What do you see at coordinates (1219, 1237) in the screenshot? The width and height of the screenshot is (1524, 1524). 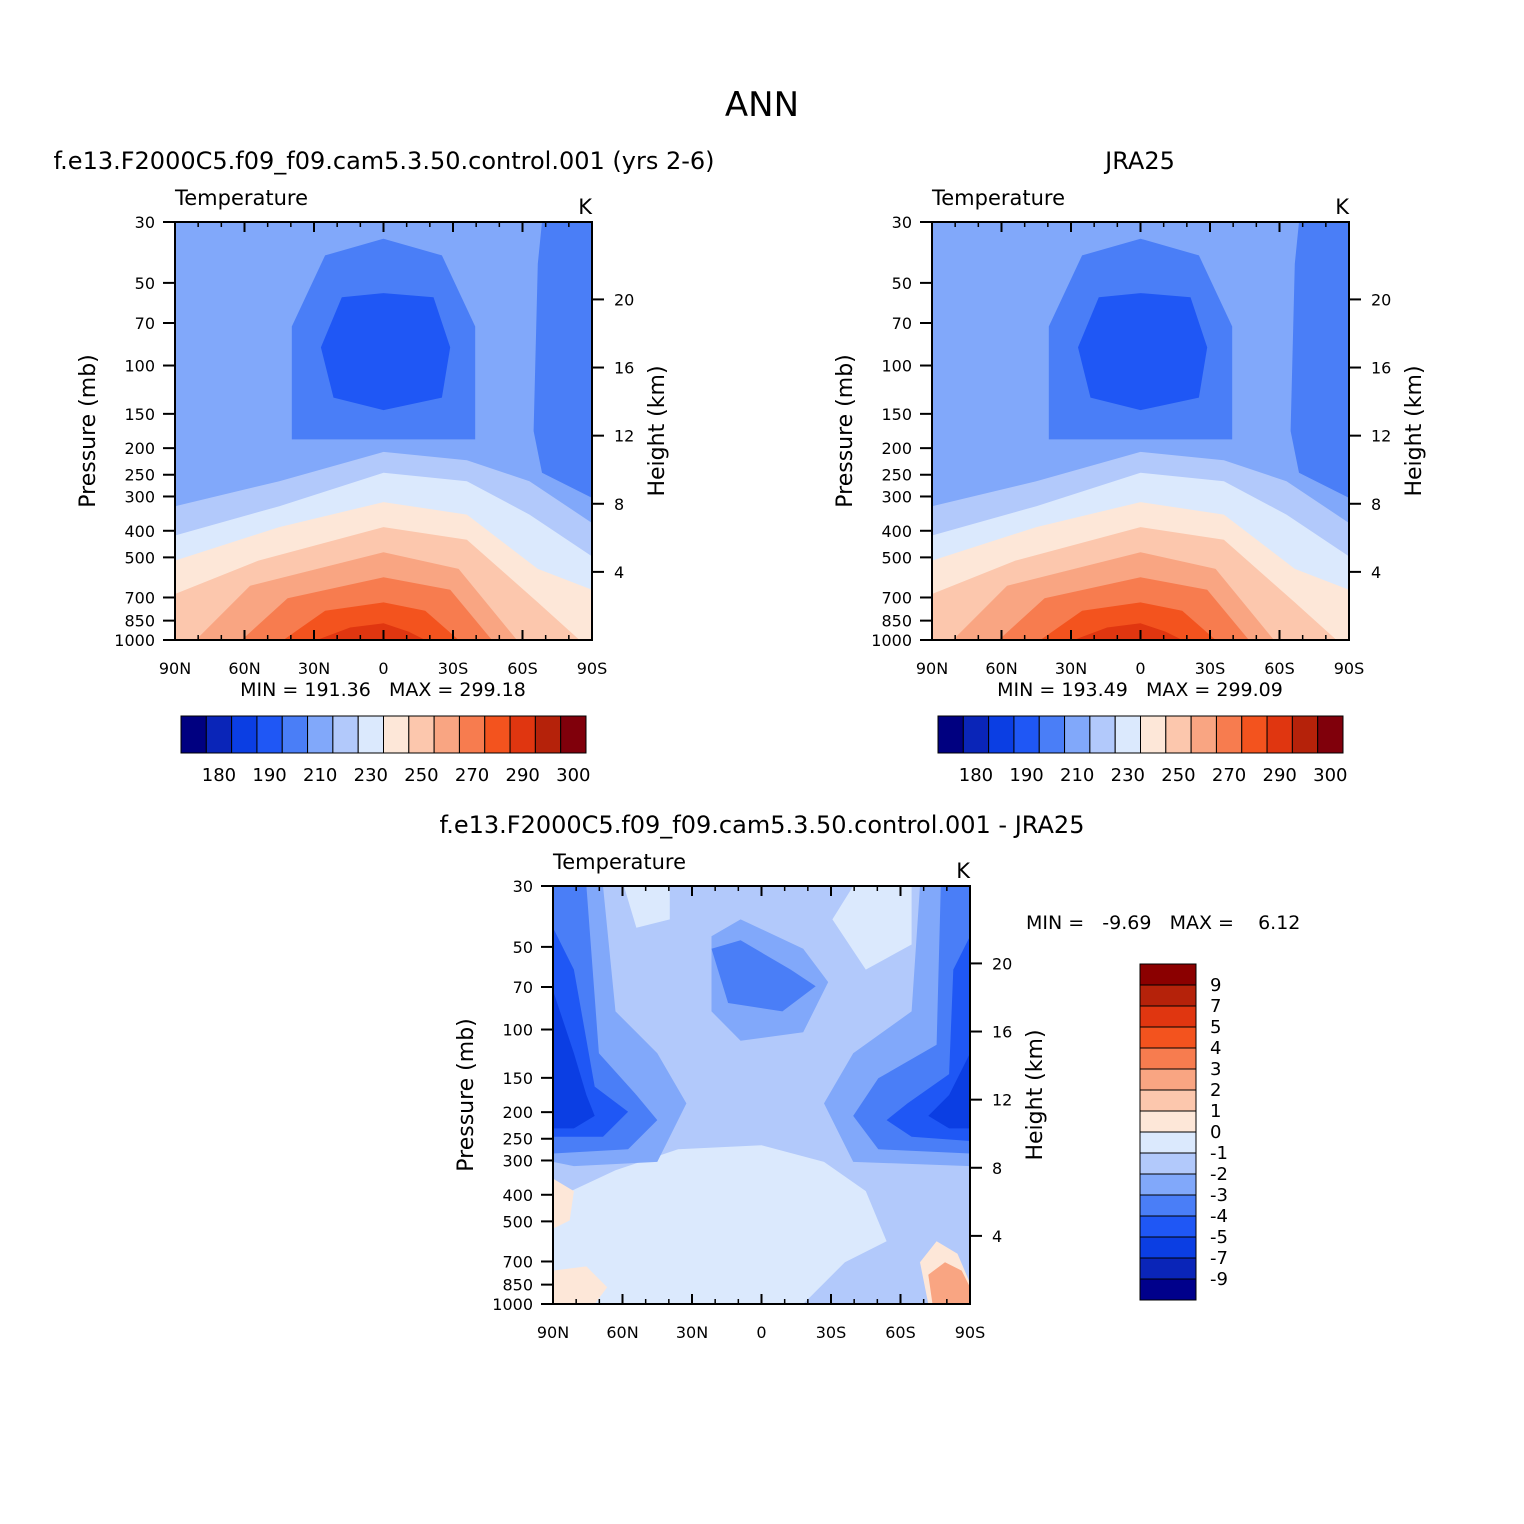 I see `colorbar-label: -5` at bounding box center [1219, 1237].